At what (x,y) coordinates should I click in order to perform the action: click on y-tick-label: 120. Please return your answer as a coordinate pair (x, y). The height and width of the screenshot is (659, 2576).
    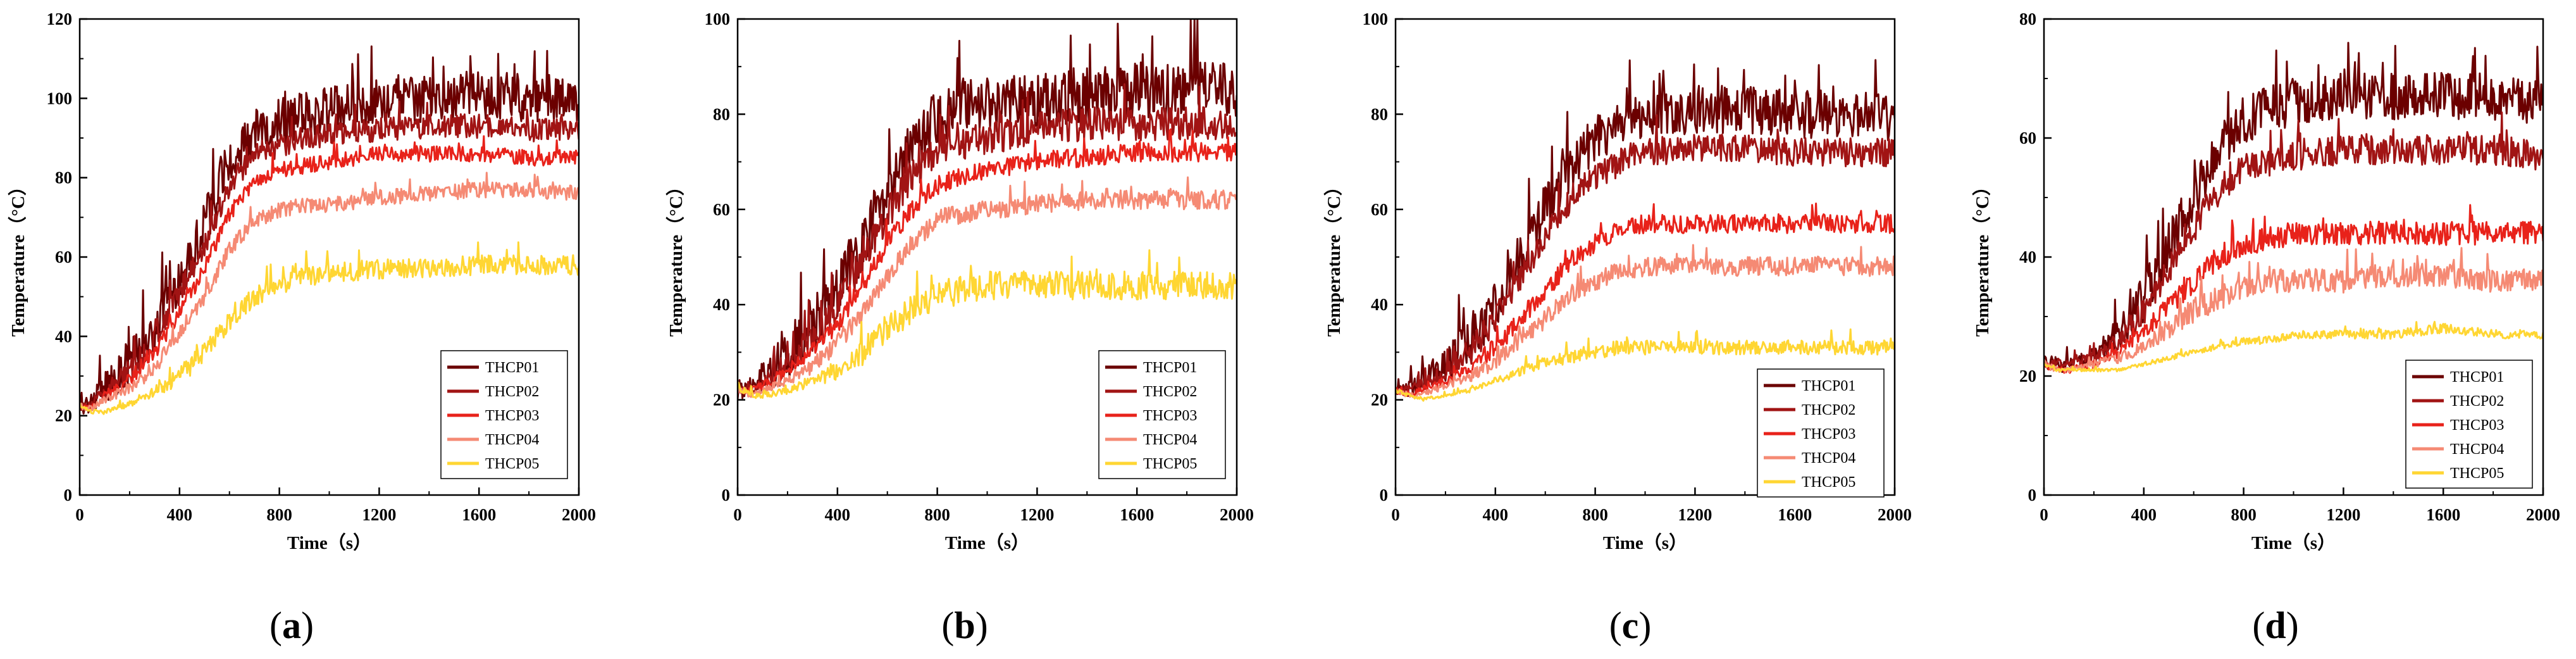
    Looking at the image, I should click on (60, 18).